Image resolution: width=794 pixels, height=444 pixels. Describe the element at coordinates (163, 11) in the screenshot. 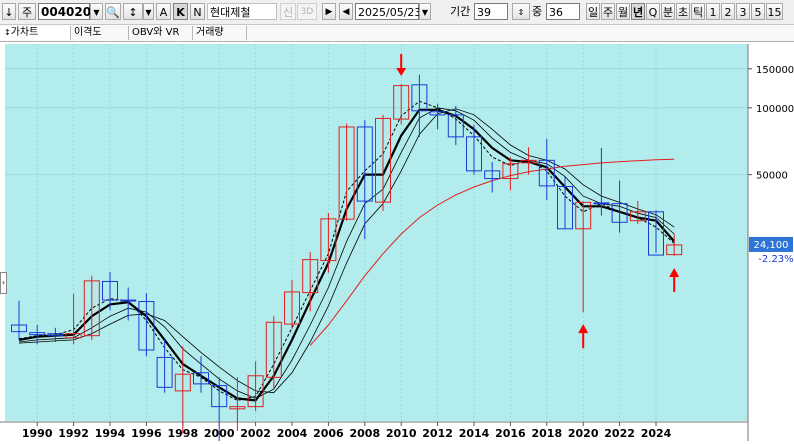

I see `chart-type-button: A` at that location.